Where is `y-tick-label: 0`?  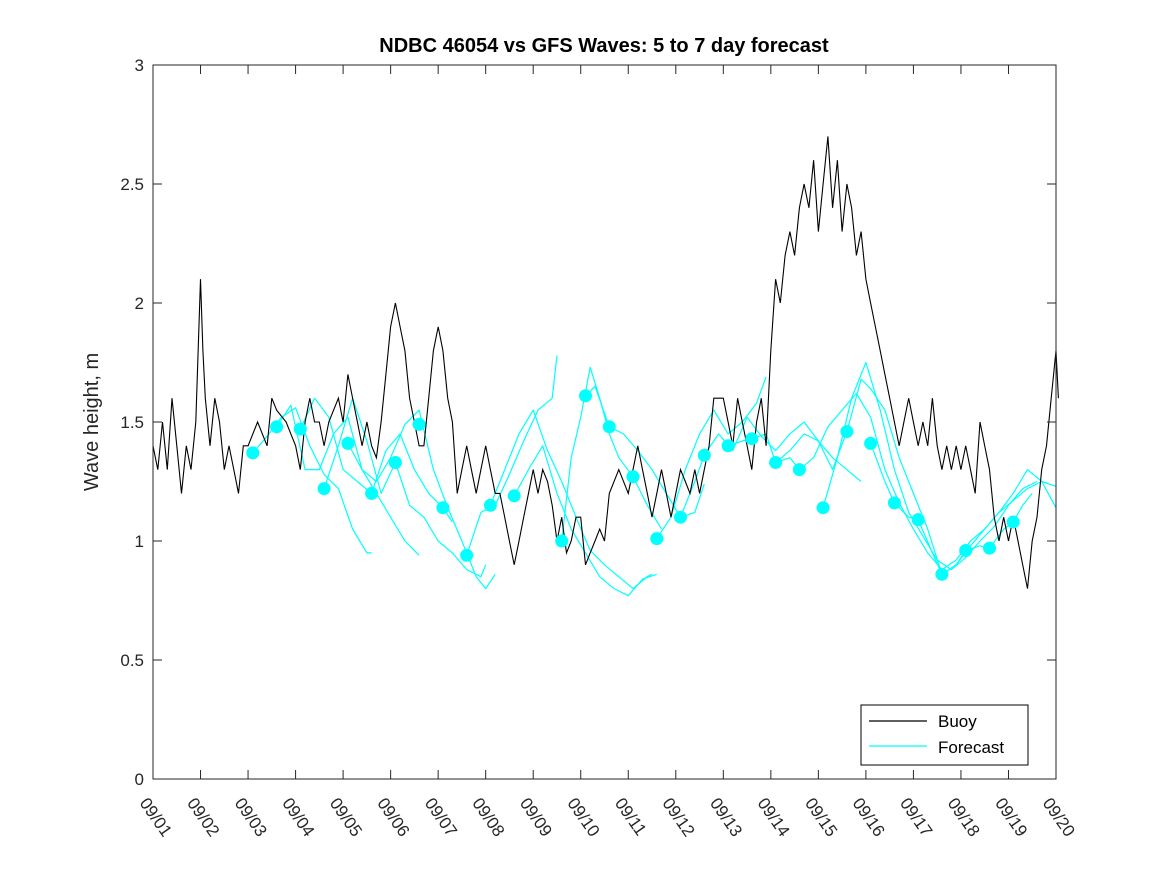 y-tick-label: 0 is located at coordinates (139, 779).